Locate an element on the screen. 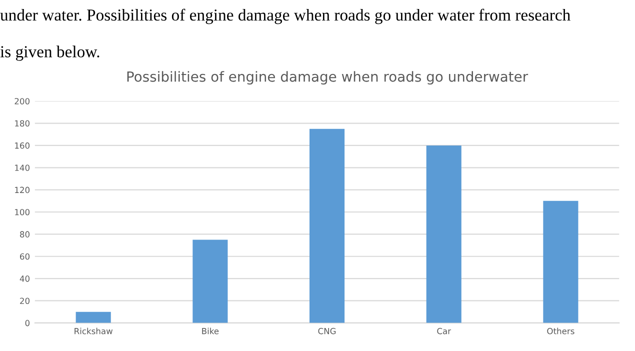 This screenshot has height=351, width=635. text: under water. Possibilities of engine damage when roads go under water from research is located at coordinates (285, 16).